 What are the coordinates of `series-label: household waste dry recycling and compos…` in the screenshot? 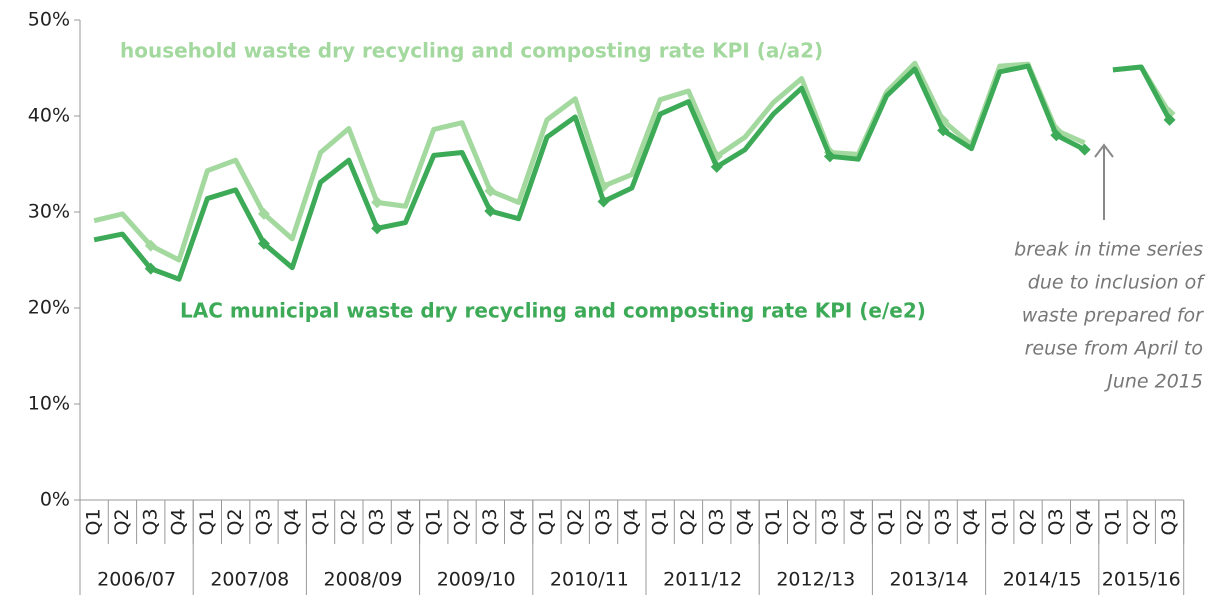 It's located at (471, 51).